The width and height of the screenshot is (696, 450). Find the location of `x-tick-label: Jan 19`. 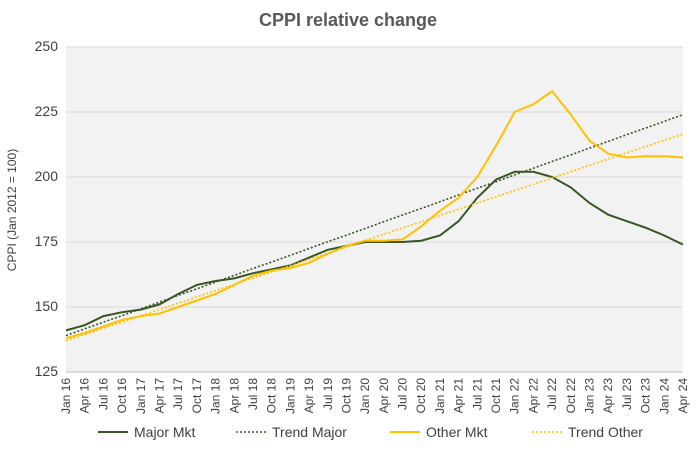

x-tick-label: Jan 19 is located at coordinates (290, 396).